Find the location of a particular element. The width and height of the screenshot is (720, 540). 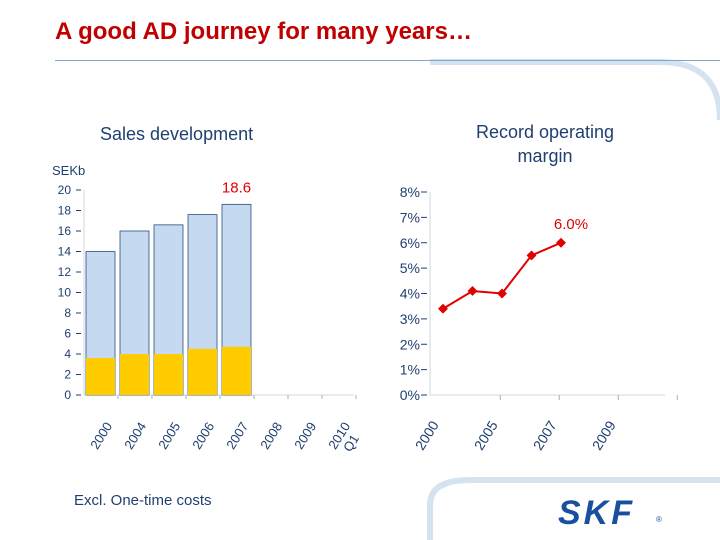

line-y-tick-label: 3% is located at coordinates (410, 319).